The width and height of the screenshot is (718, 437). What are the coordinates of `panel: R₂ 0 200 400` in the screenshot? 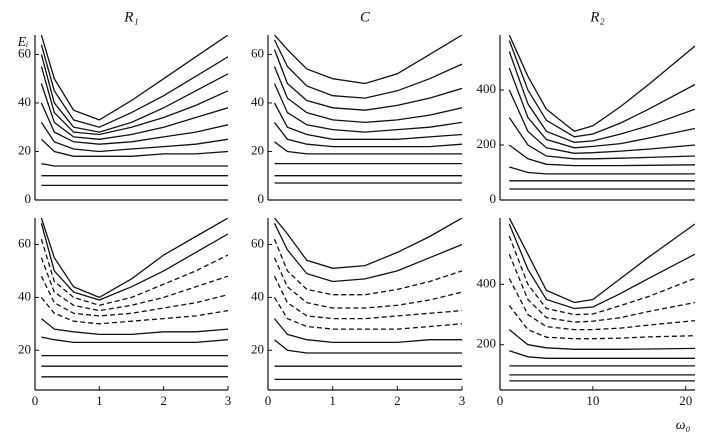 It's located at (586, 107).